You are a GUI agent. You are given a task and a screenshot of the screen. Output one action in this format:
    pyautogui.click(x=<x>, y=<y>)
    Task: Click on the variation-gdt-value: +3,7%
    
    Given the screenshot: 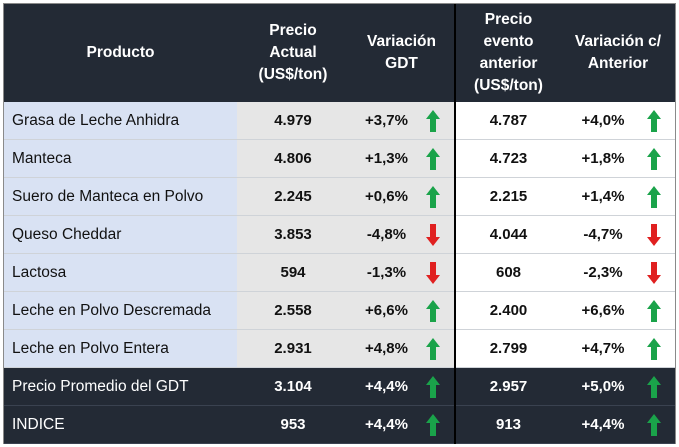 What is the action you would take?
    pyautogui.click(x=386, y=120)
    